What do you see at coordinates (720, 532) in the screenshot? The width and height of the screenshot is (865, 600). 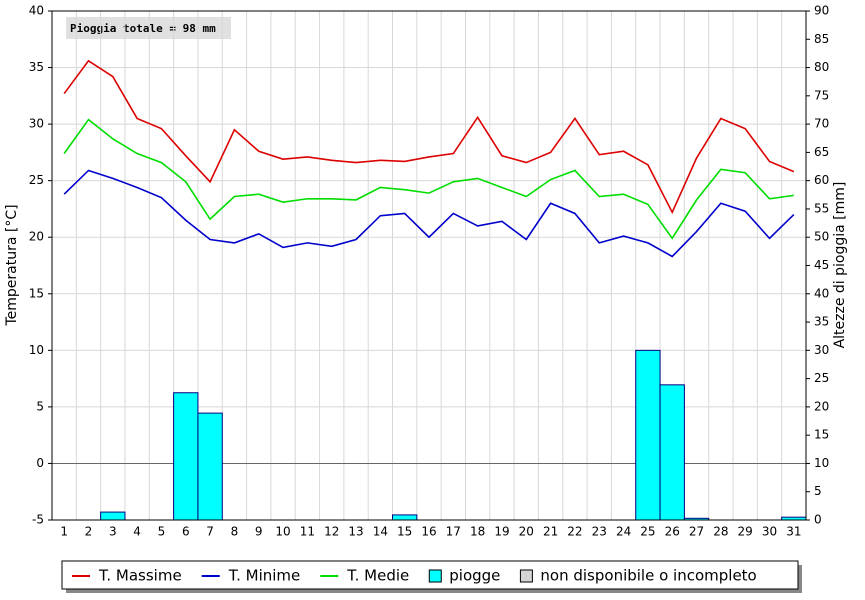 I see `x-tick-label: 28` at bounding box center [720, 532].